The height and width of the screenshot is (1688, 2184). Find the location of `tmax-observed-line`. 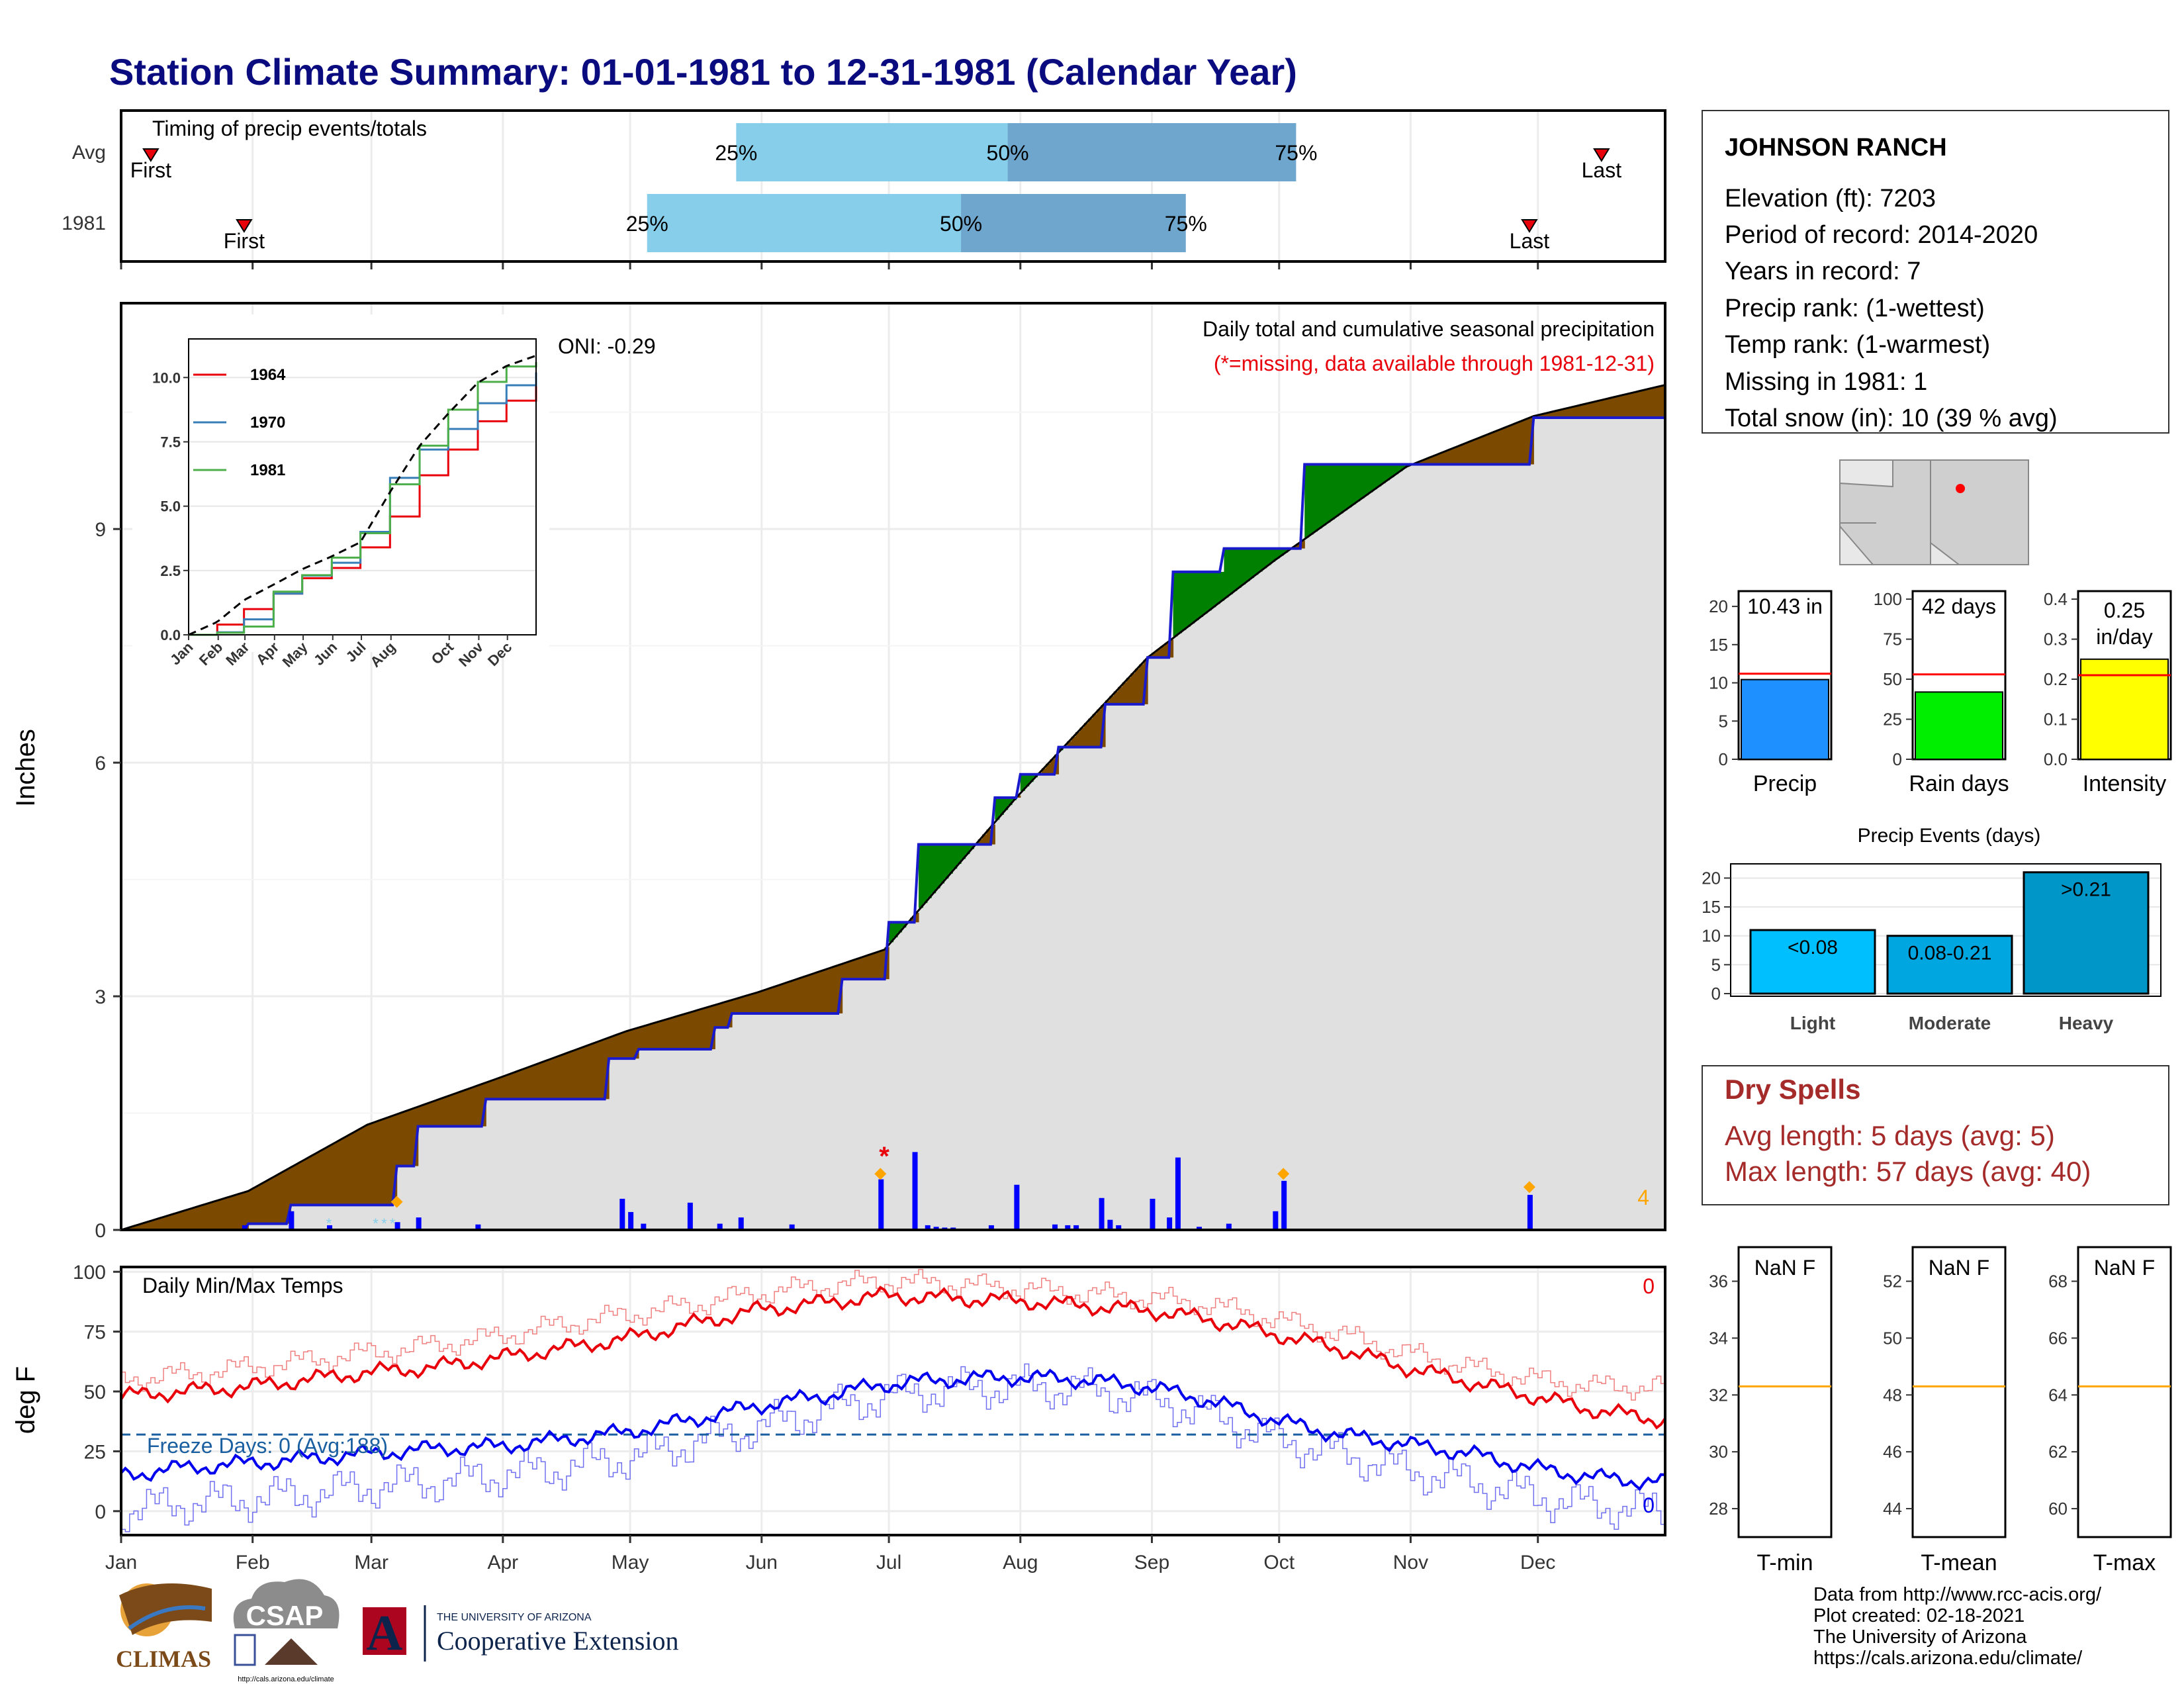

tmax-observed-line is located at coordinates (893, 1358).